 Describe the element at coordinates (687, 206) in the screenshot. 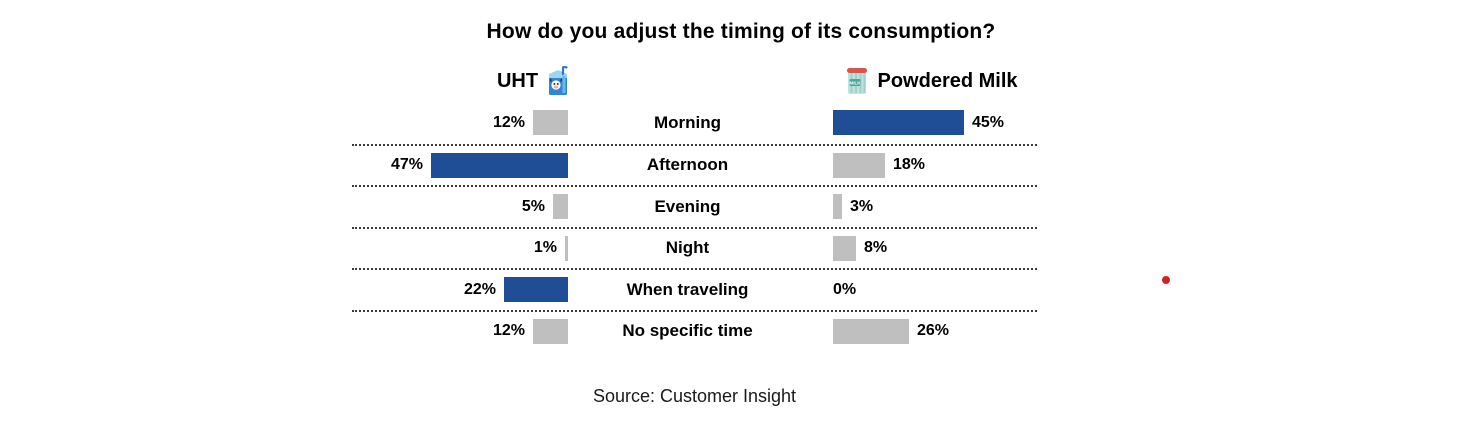

I see `category-label: Evening` at that location.